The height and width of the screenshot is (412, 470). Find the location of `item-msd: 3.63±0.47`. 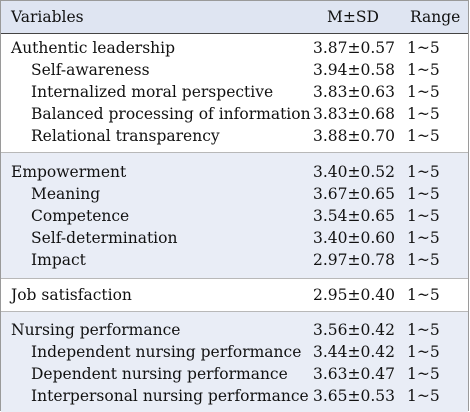

item-msd: 3.63±0.47 is located at coordinates (354, 374).